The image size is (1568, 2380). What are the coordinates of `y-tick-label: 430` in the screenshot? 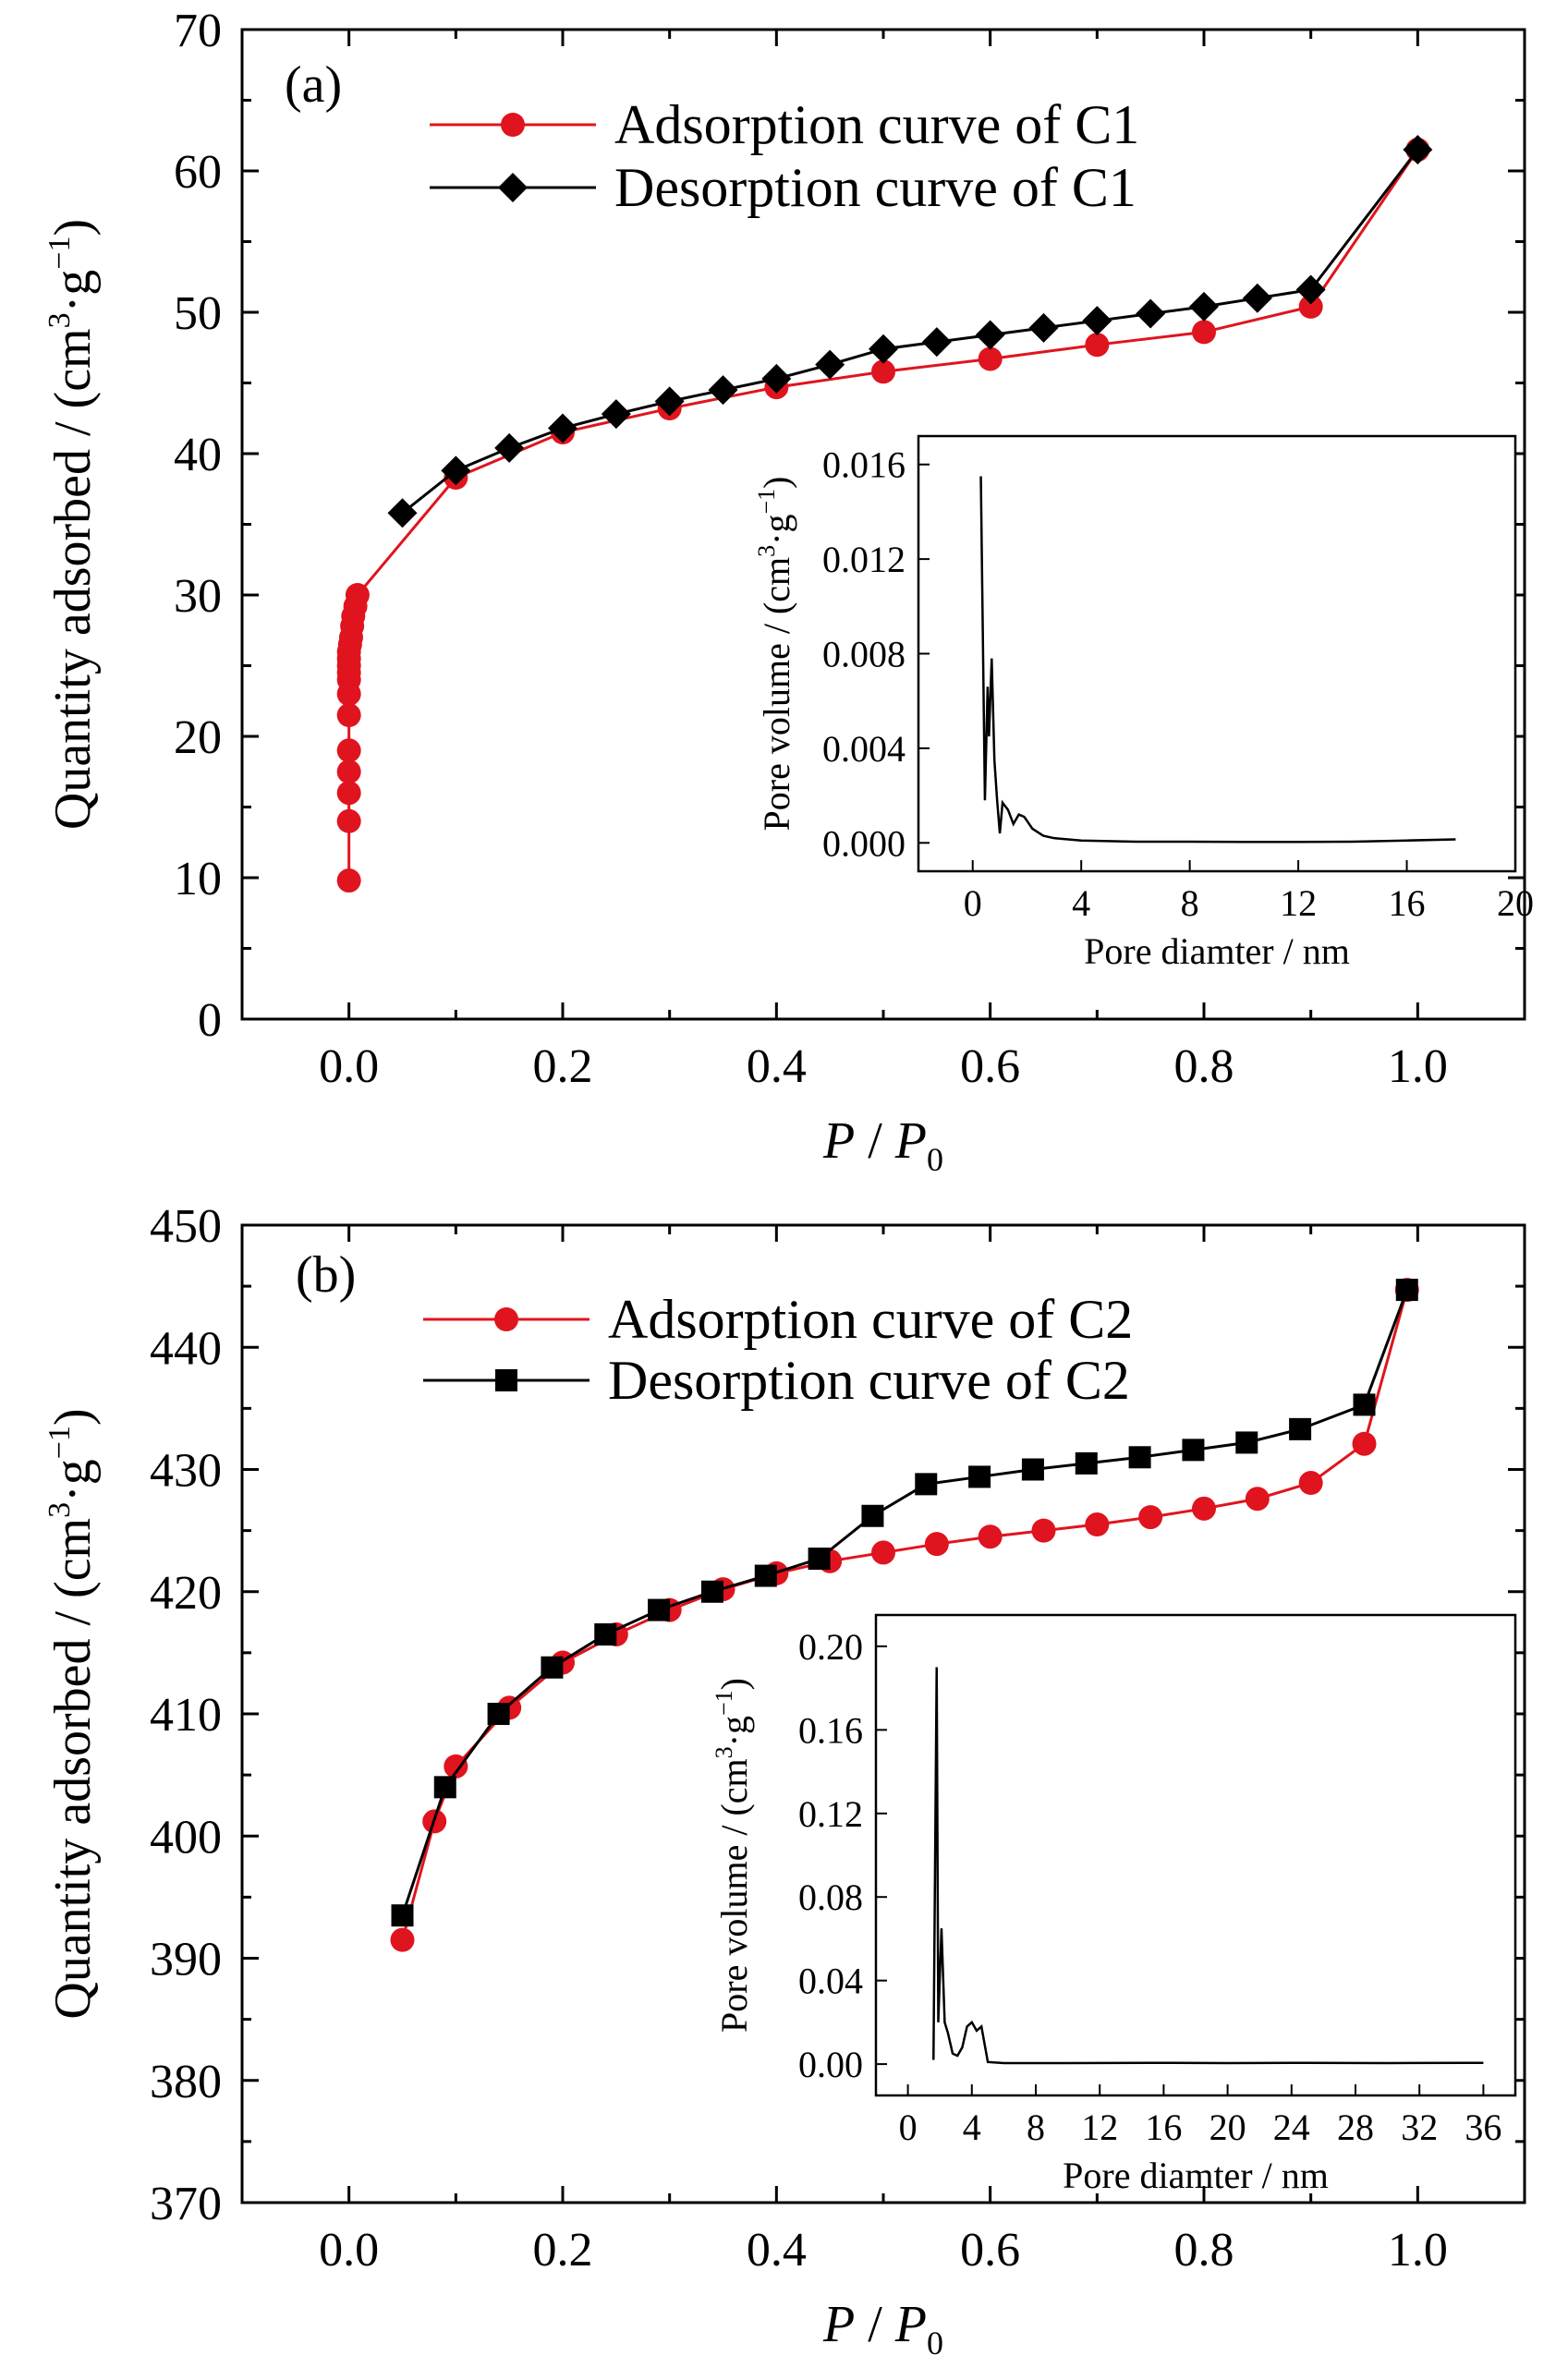 It's located at (186, 1471).